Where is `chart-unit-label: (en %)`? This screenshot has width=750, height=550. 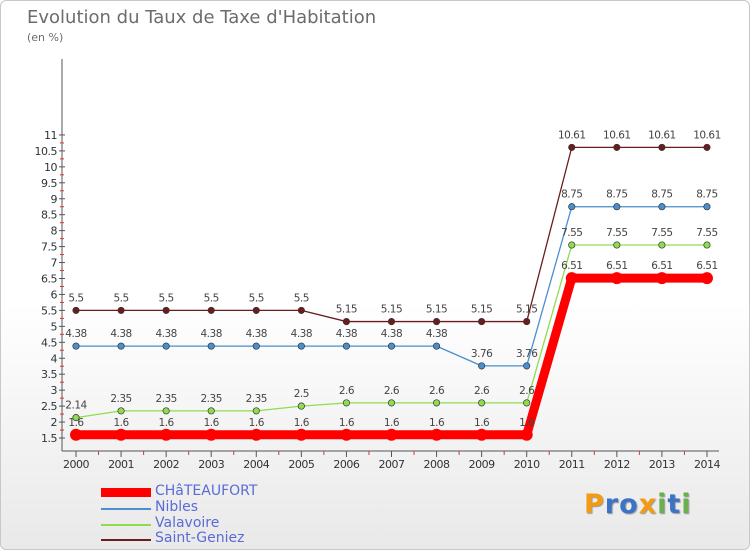
chart-unit-label: (en %) is located at coordinates (45, 37).